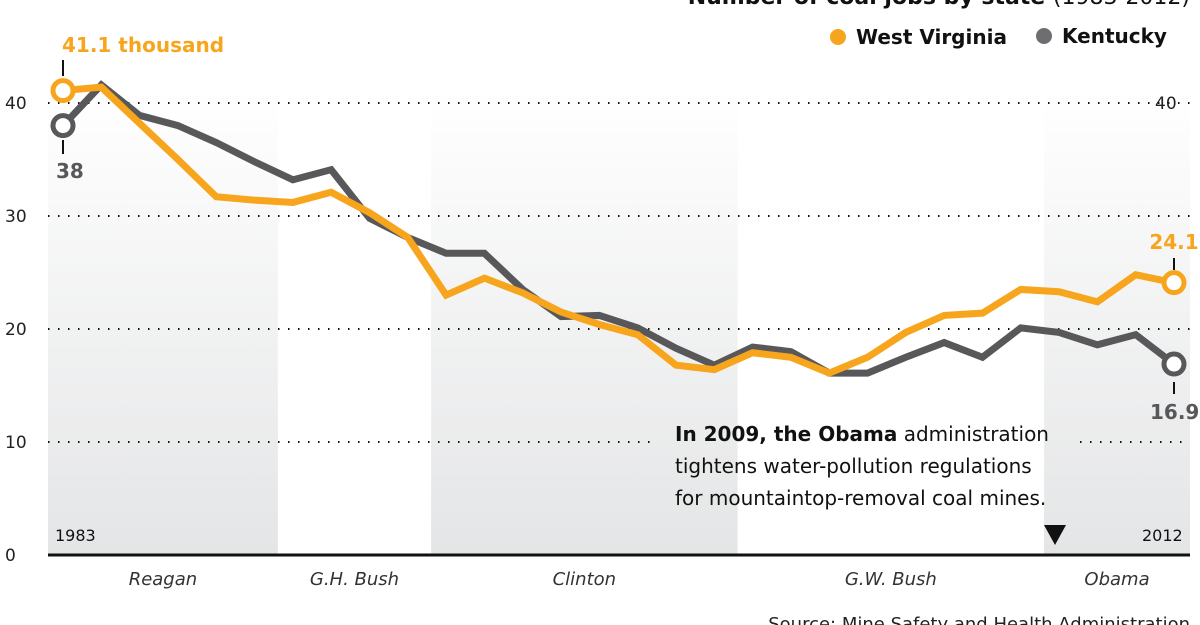  Describe the element at coordinates (891, 579) in the screenshot. I see `presidency-label: G.W. Bush` at that location.